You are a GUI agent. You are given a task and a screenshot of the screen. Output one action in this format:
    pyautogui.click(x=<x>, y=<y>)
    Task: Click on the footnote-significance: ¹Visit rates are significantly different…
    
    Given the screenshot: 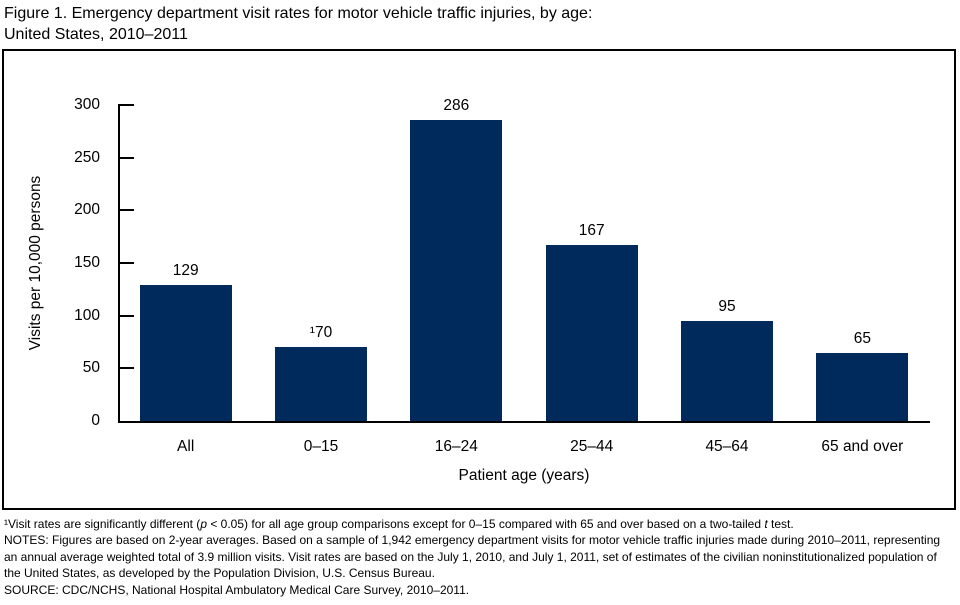 What is the action you would take?
    pyautogui.click(x=479, y=524)
    